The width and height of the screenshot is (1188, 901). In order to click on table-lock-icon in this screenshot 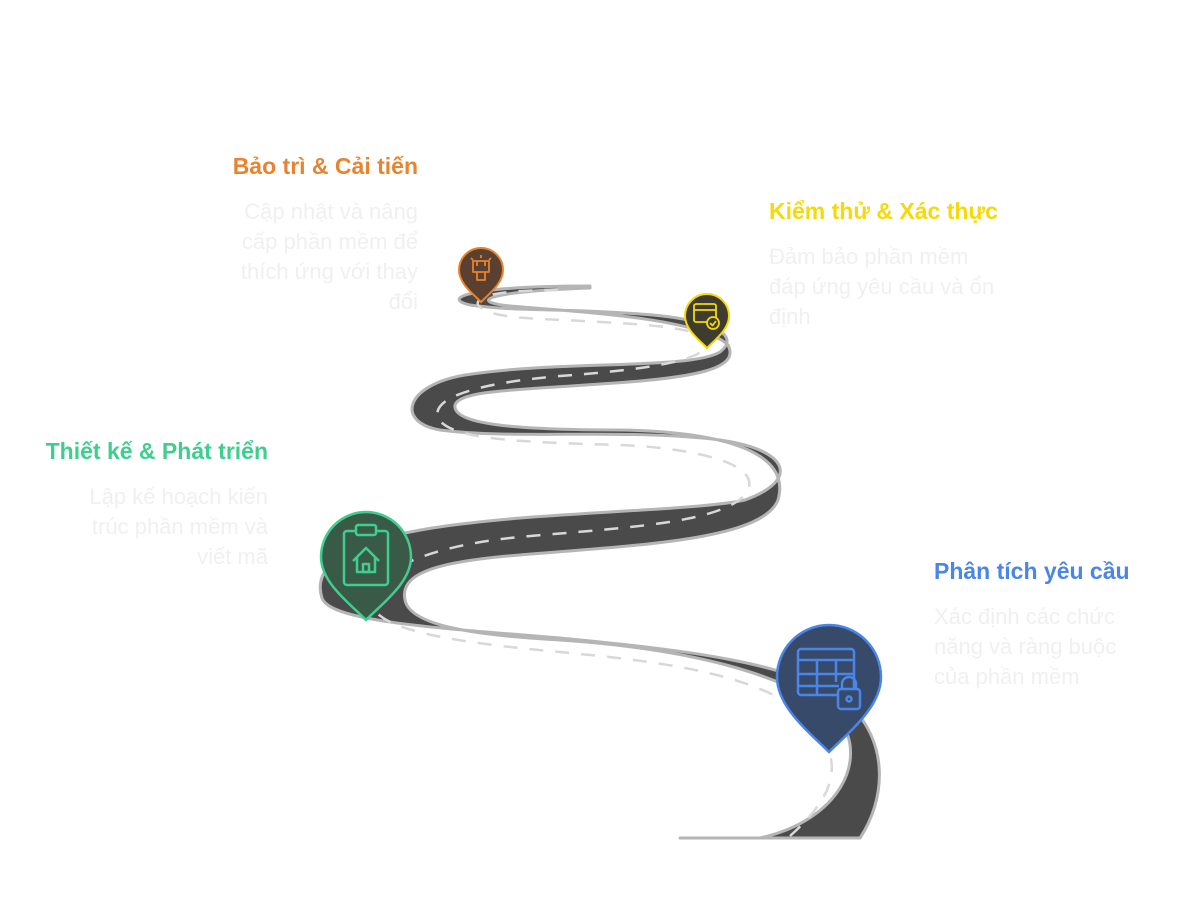, I will do `click(829, 679)`.